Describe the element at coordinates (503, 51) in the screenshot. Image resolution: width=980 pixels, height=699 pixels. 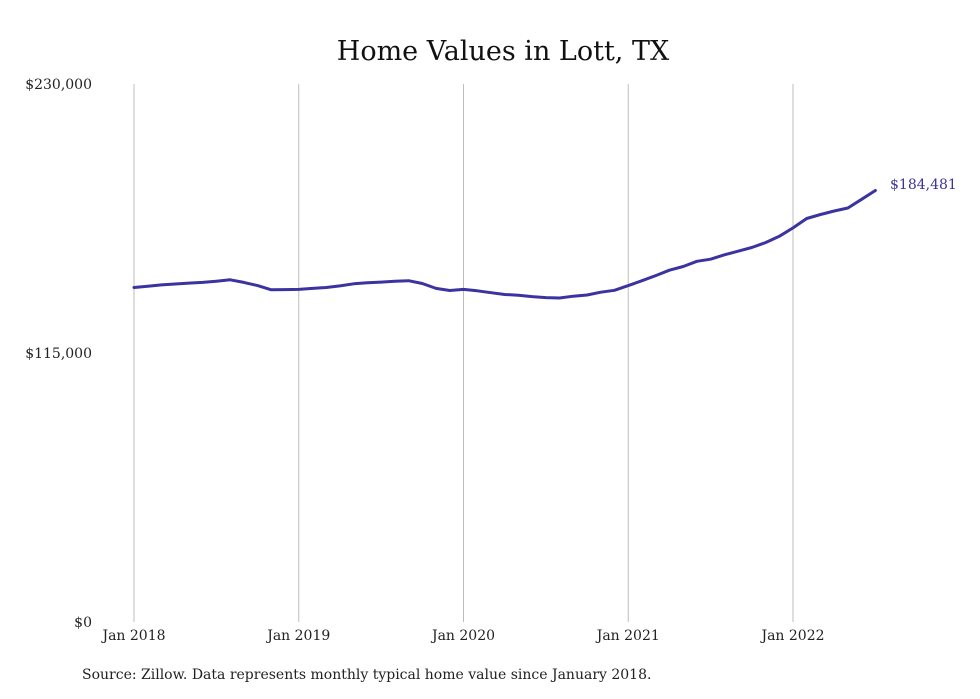
I see `chart-title: Home Values in Lott, TX` at that location.